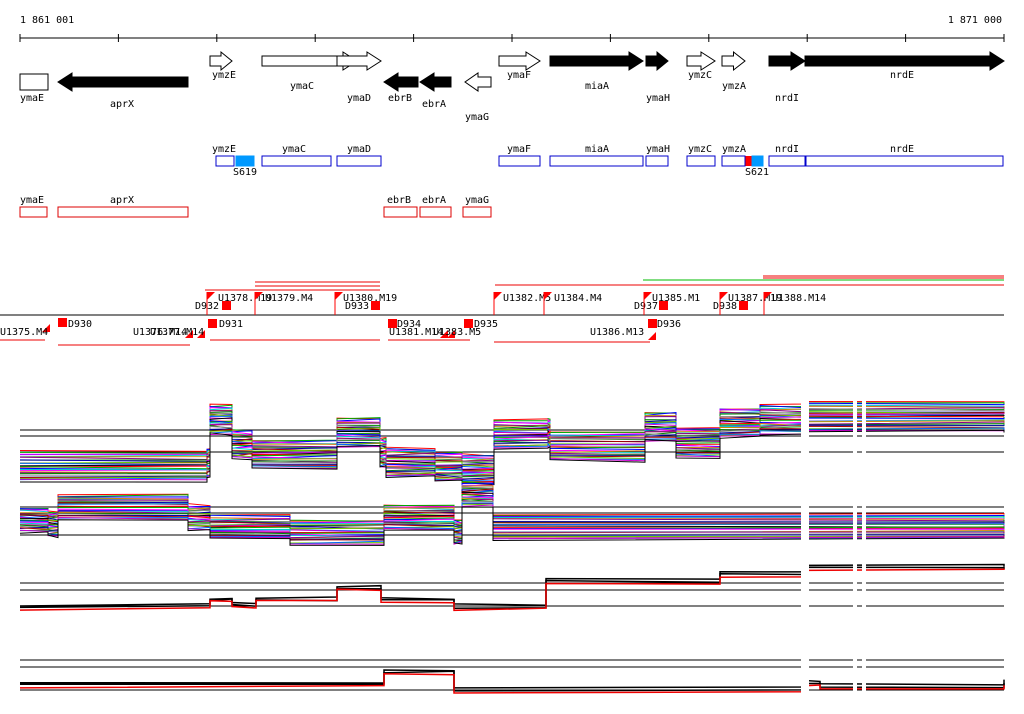 This screenshot has width=1024, height=714. What do you see at coordinates (658, 98) in the screenshot?
I see `gene-label: ymaH` at bounding box center [658, 98].